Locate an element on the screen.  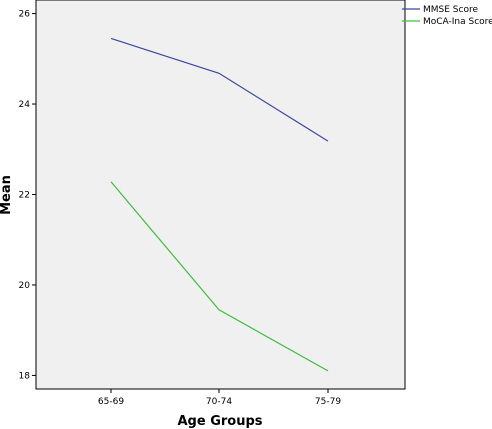
x-tick-label: 70-74 is located at coordinates (219, 402).